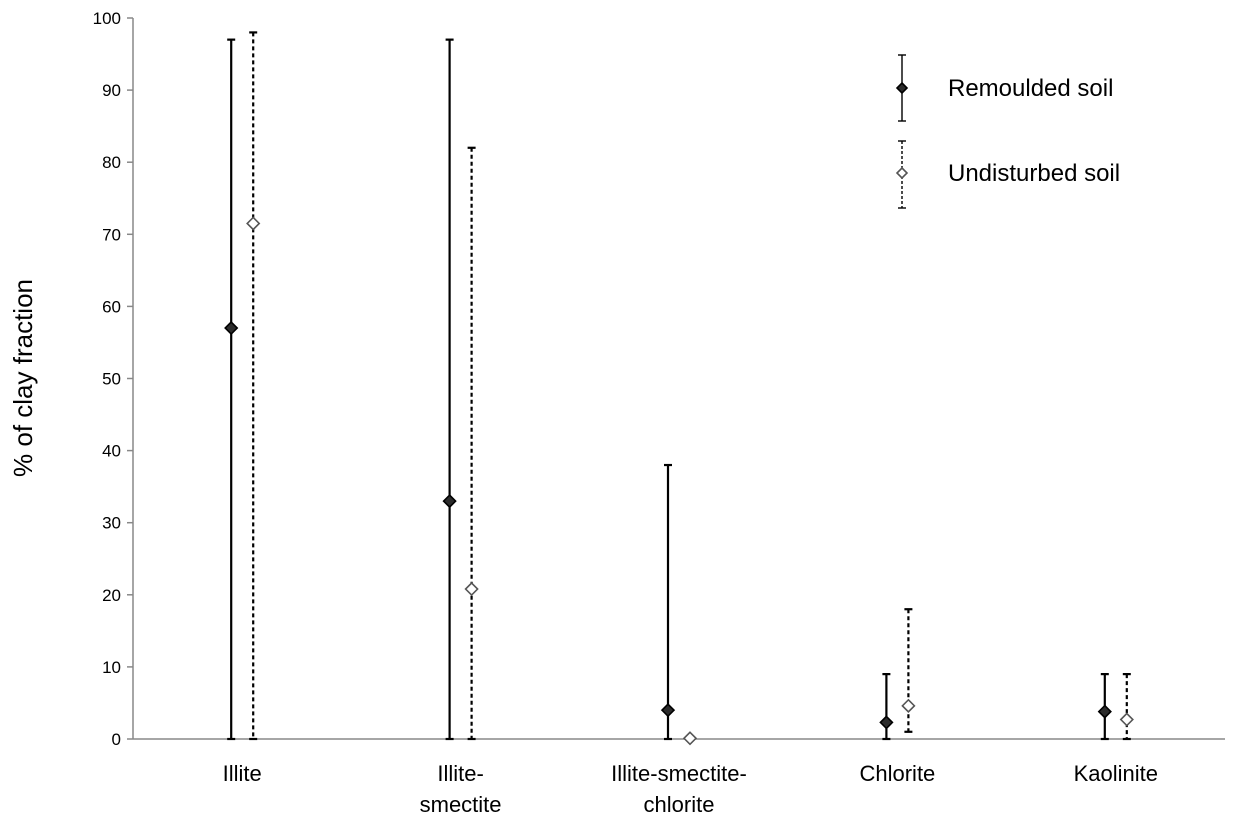 This screenshot has height=829, width=1233. I want to click on x-category-label: Illite-smectite-, so click(679, 773).